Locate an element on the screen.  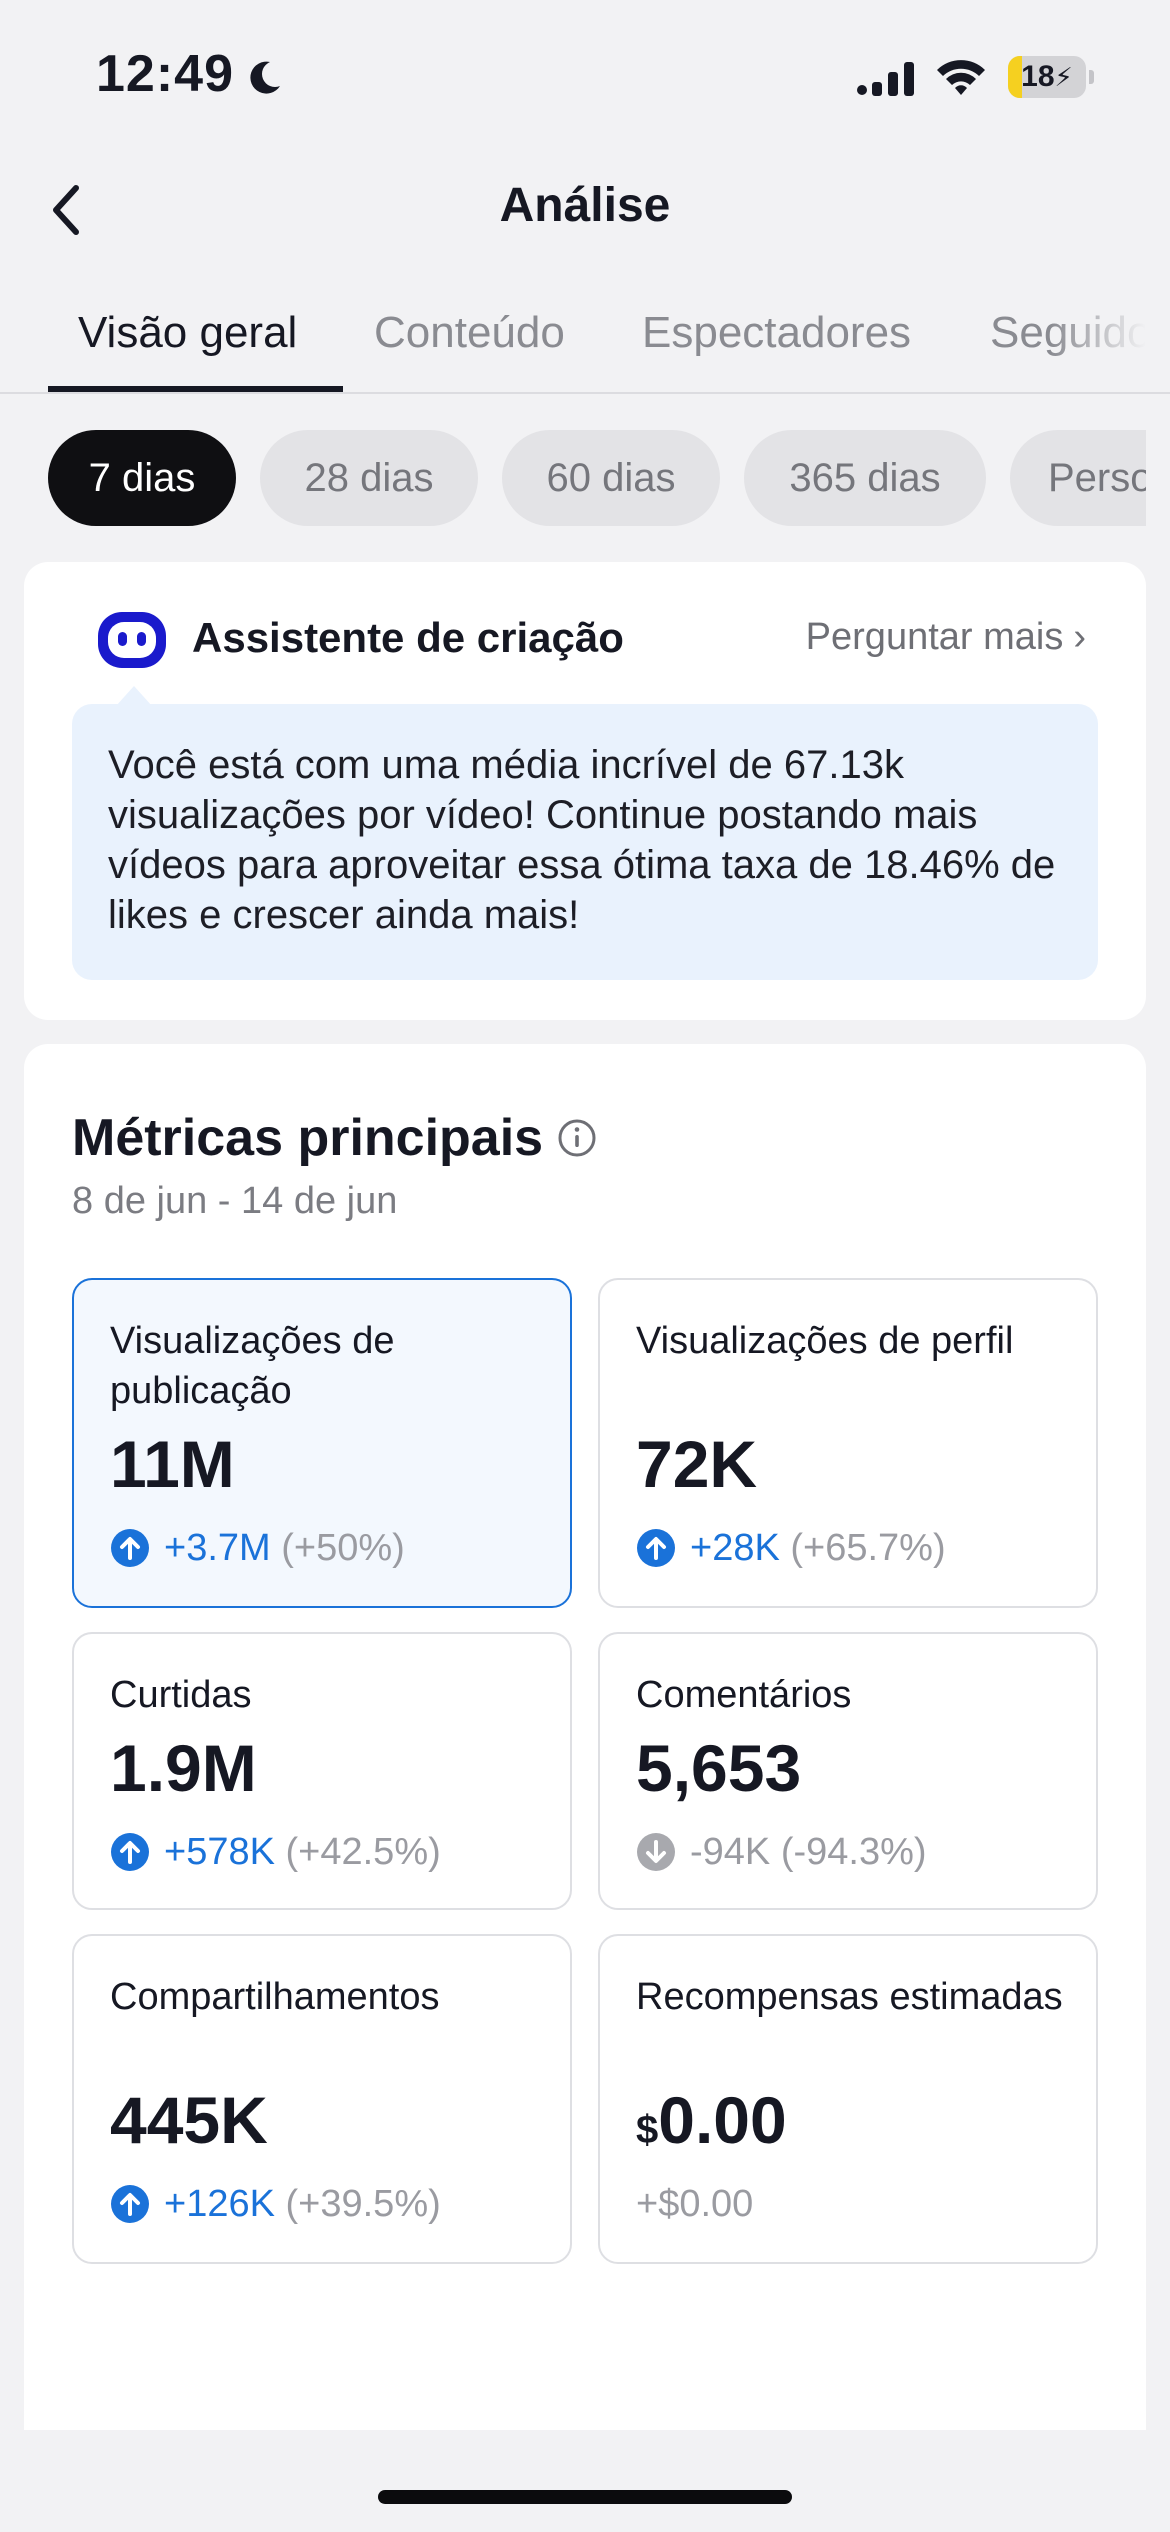
metric-delta-value: +578K is located at coordinates (219, 1852).